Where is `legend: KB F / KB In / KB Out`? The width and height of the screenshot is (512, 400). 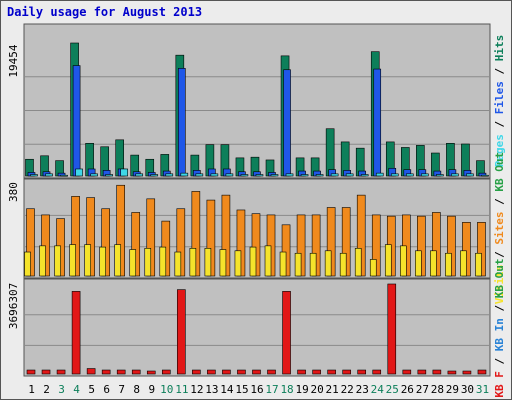 legend: KB F / KB In / KB Out is located at coordinates (499, 327).